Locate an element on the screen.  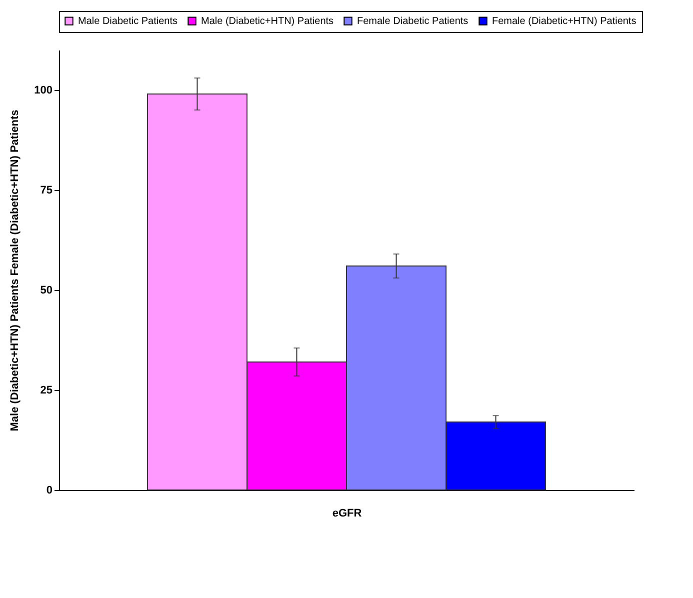
y-tick-label: 100 is located at coordinates (43, 90).